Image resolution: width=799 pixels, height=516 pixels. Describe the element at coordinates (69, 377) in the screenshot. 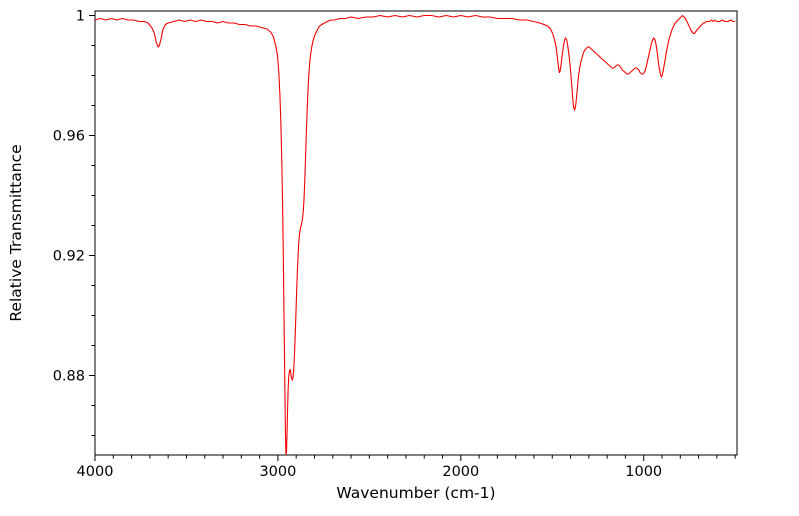

I see `y-axis-tick-label: 0.88` at that location.